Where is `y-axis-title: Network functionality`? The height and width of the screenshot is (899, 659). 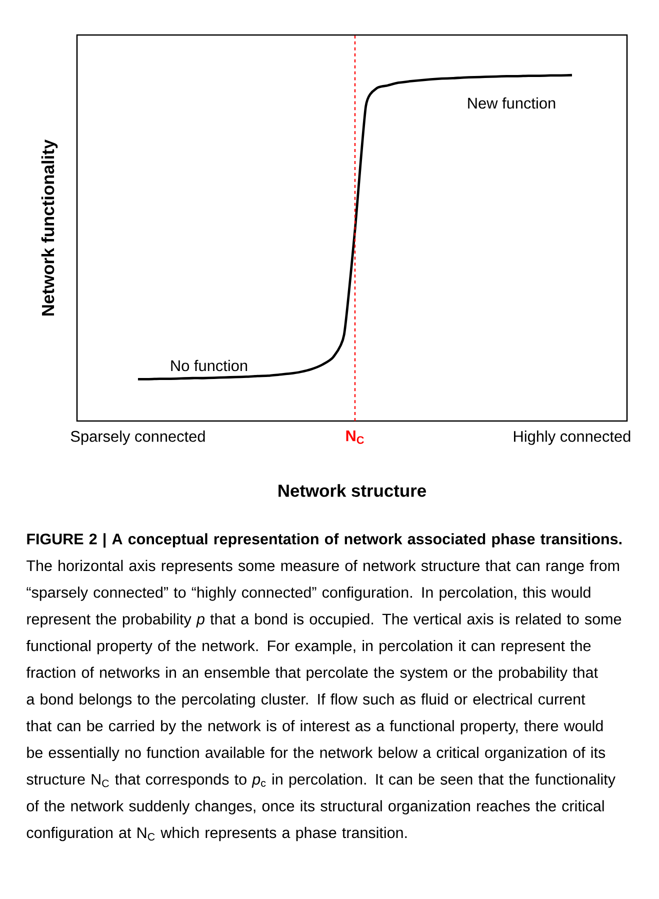 y-axis-title: Network functionality is located at coordinates (49, 227).